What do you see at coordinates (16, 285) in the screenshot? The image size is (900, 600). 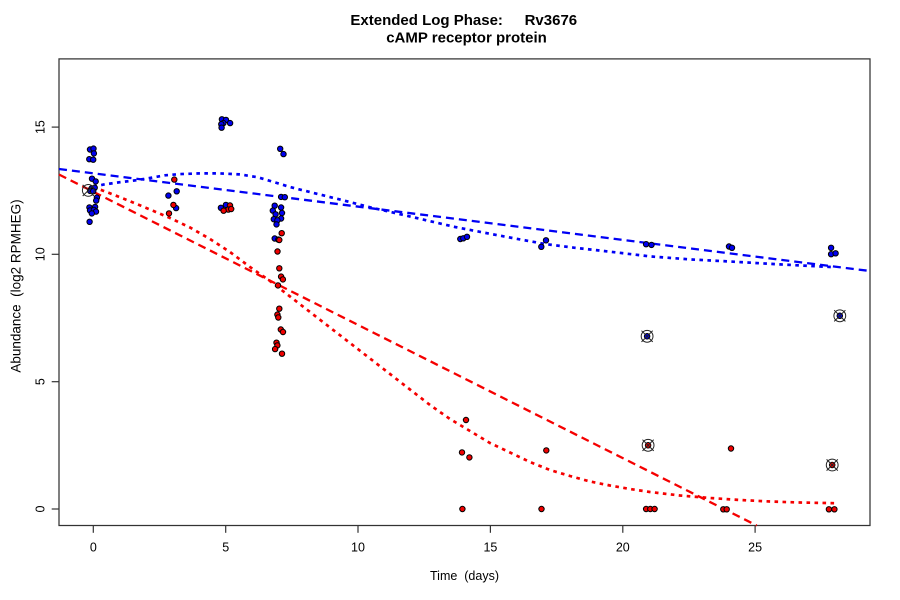 I see `svg-text: Abundance (log2 RPMHEG)` at bounding box center [16, 285].